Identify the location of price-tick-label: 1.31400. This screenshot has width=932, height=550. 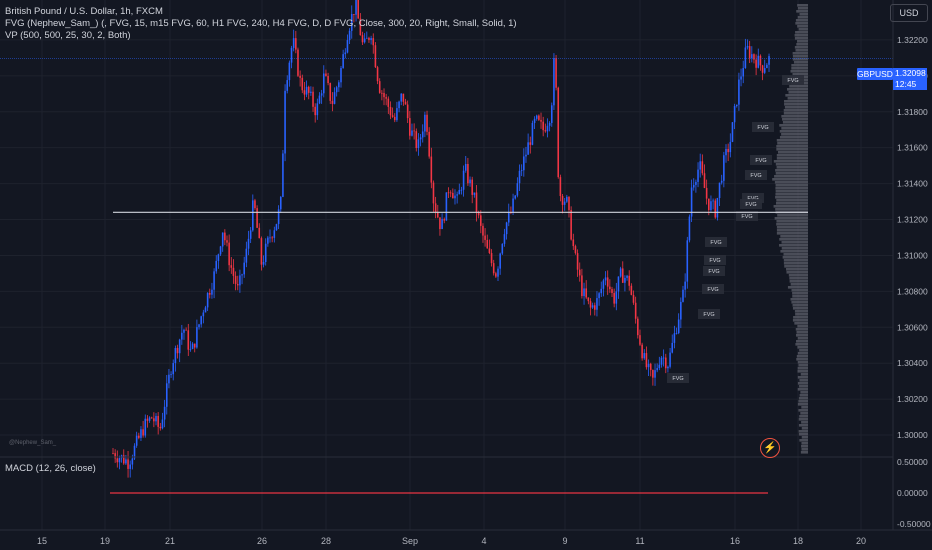
(912, 184).